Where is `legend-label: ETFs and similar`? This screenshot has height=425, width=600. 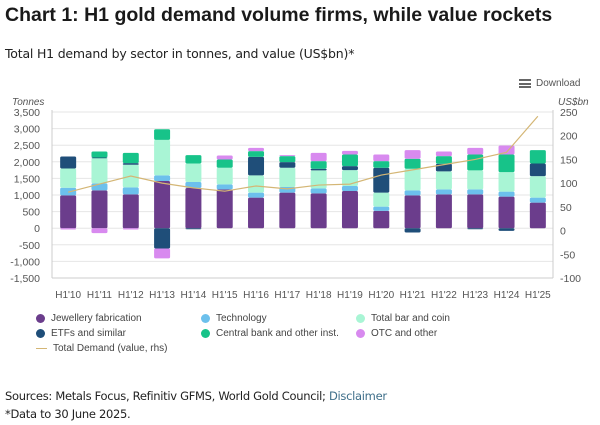 legend-label: ETFs and similar is located at coordinates (89, 333).